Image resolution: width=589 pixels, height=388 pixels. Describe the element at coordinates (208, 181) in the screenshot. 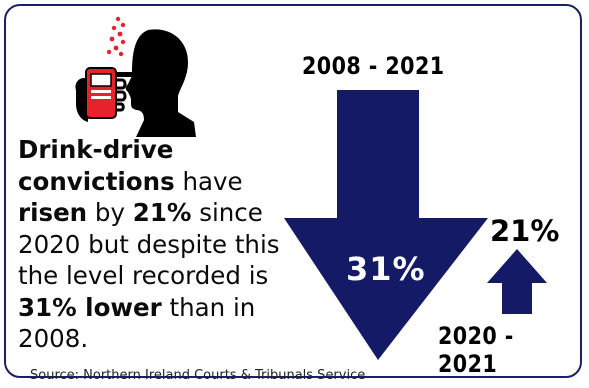

I see `statement-text-1: have` at that location.